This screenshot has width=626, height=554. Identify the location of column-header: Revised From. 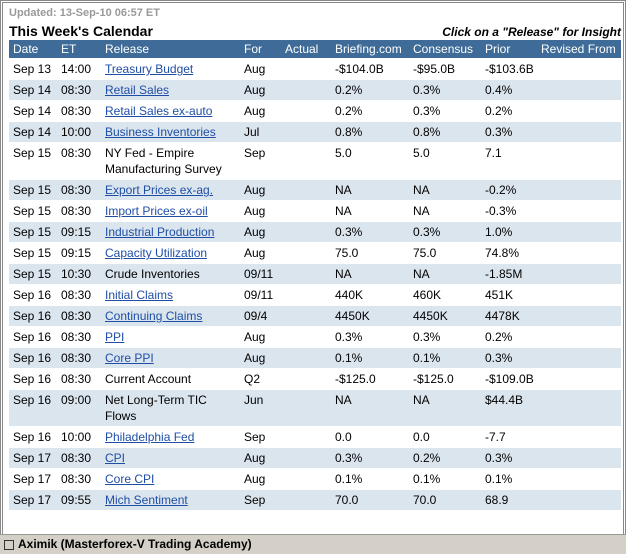
(579, 49).